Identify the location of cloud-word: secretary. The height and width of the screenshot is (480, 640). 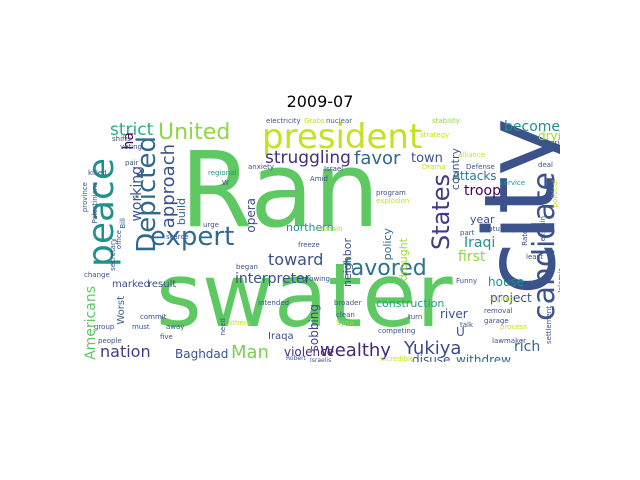
(113, 254).